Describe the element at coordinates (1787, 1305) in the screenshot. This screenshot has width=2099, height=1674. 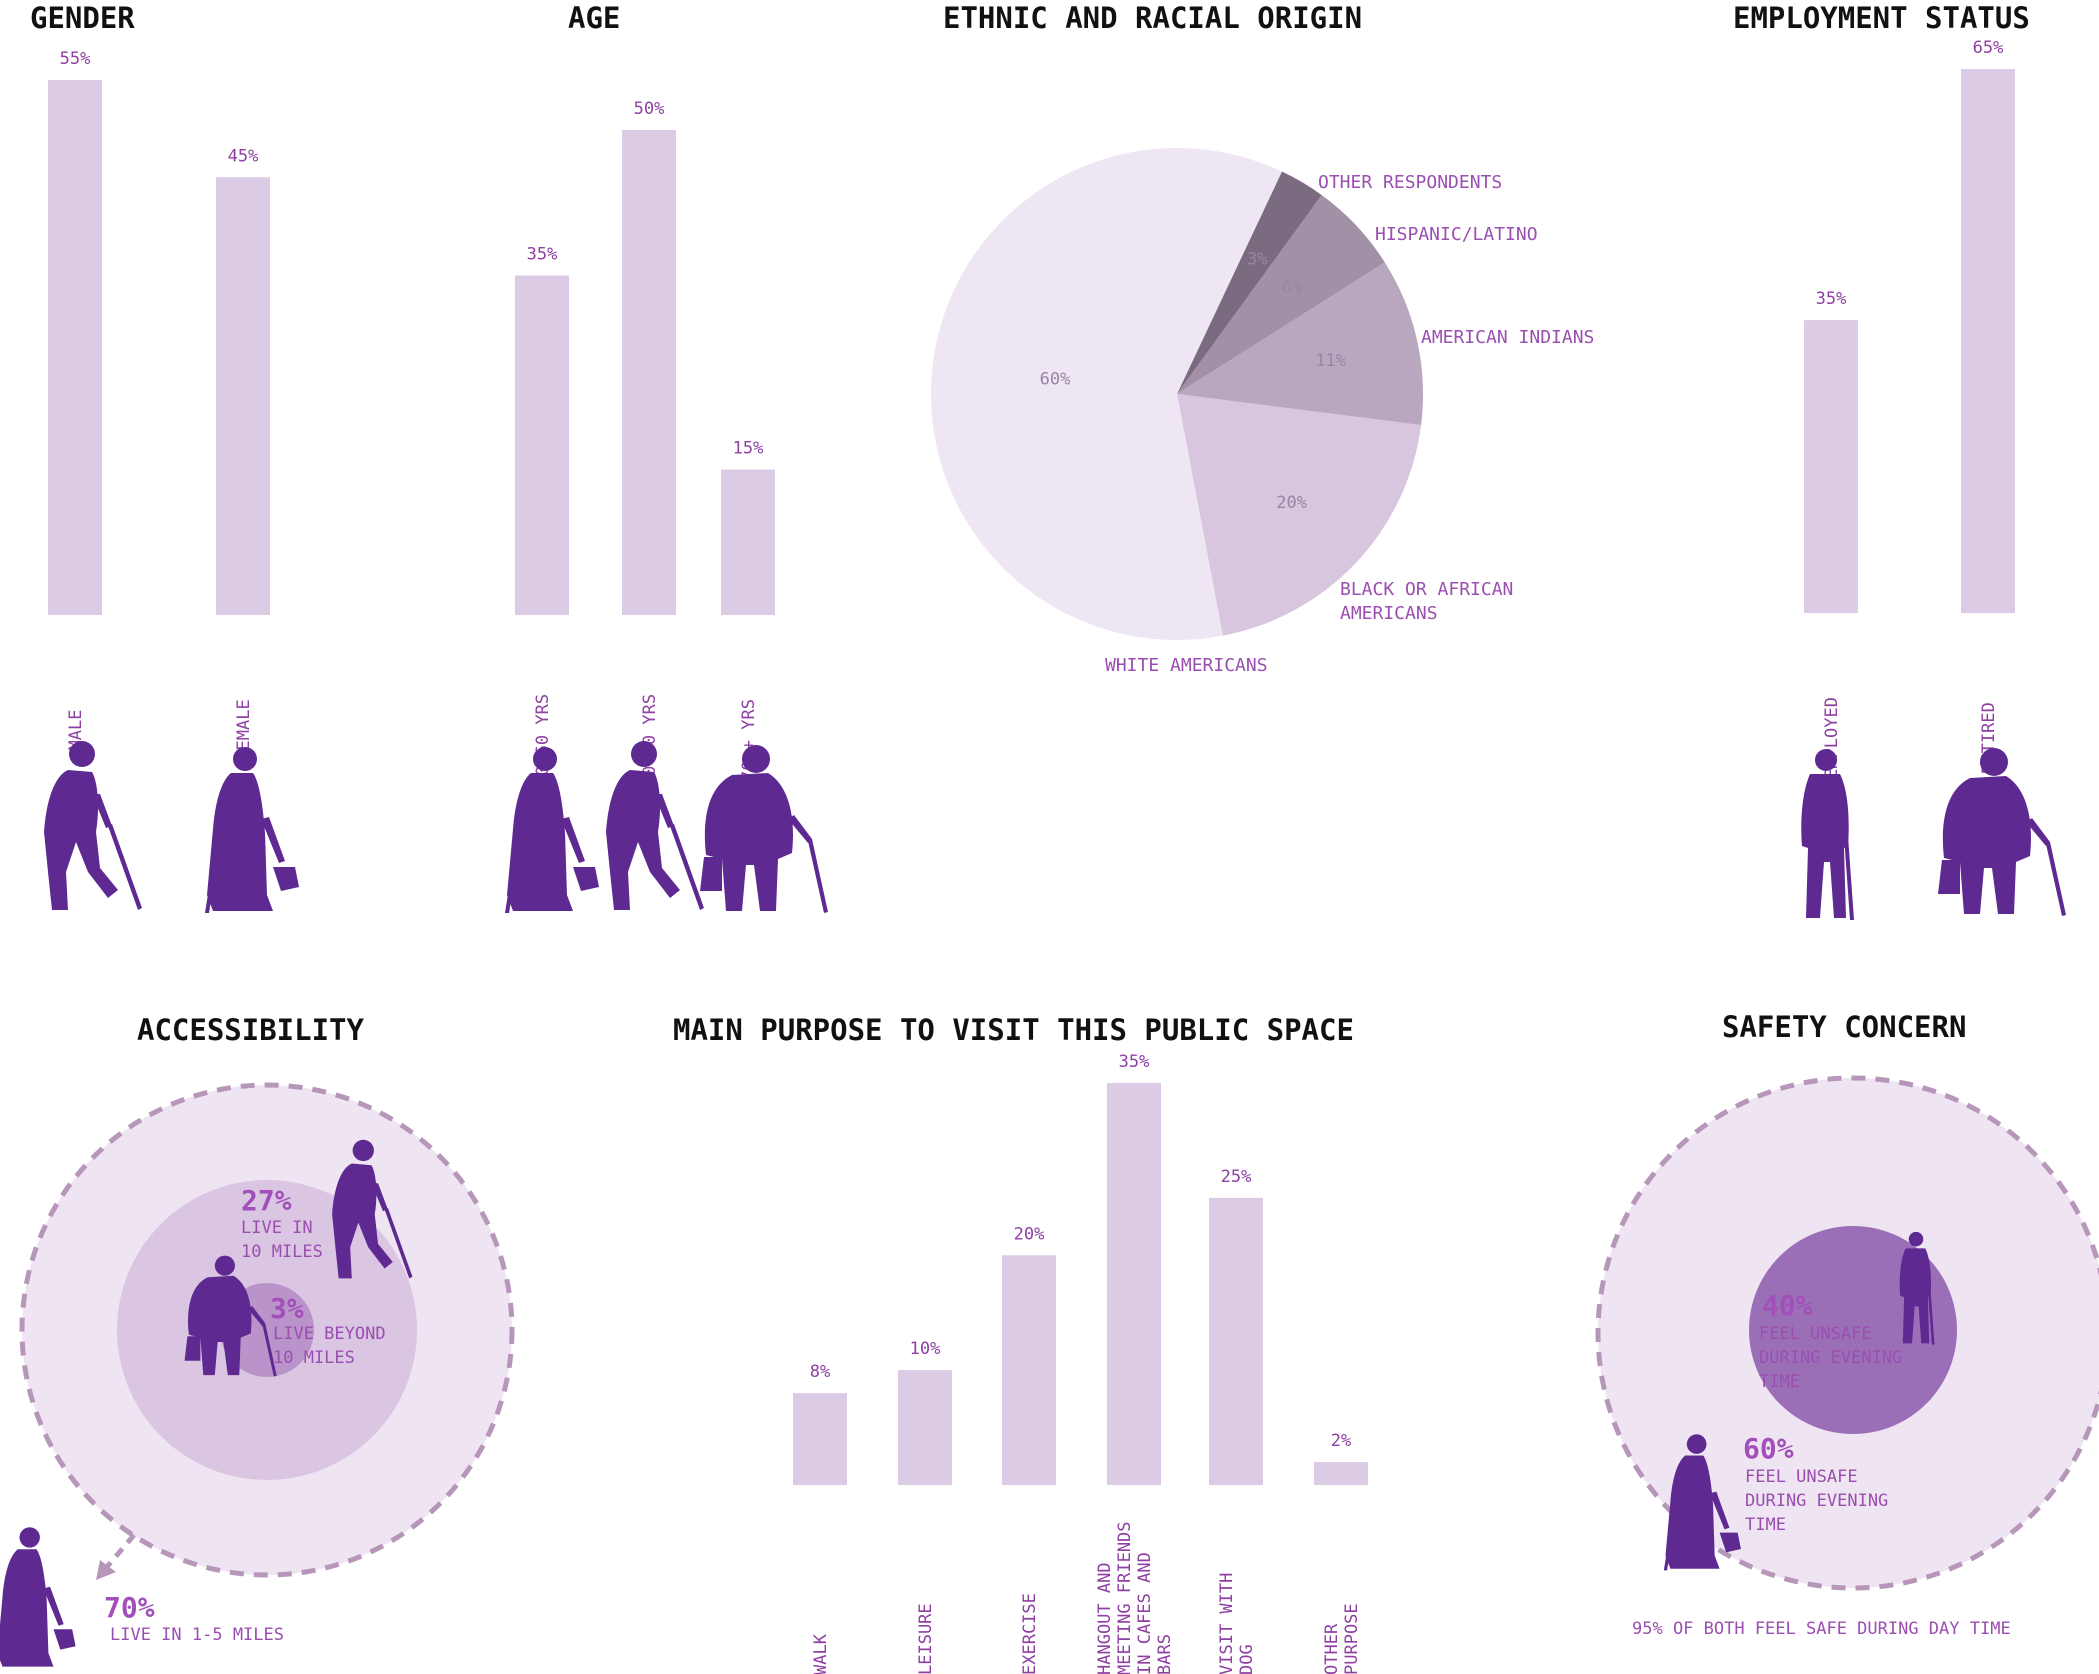
I see `inner-value: 40%` at that location.